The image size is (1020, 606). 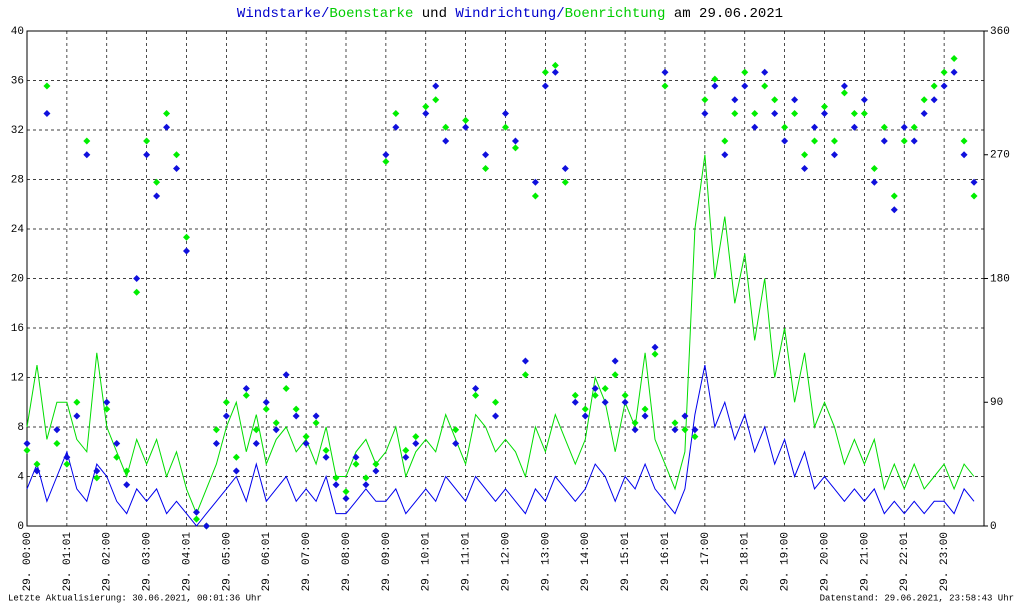 I want to click on x-tick-label: 29. 08:00, so click(x=347, y=561).